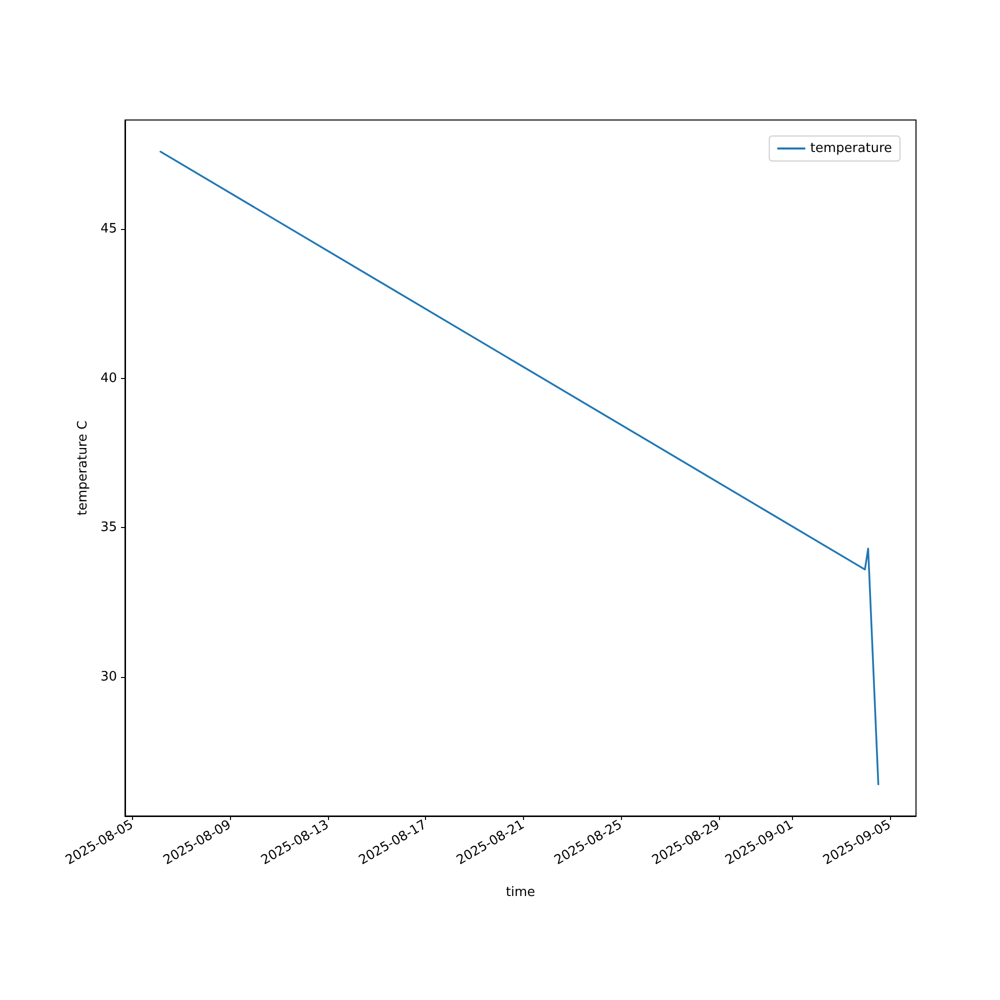  I want to click on x-axis-title: time, so click(521, 892).